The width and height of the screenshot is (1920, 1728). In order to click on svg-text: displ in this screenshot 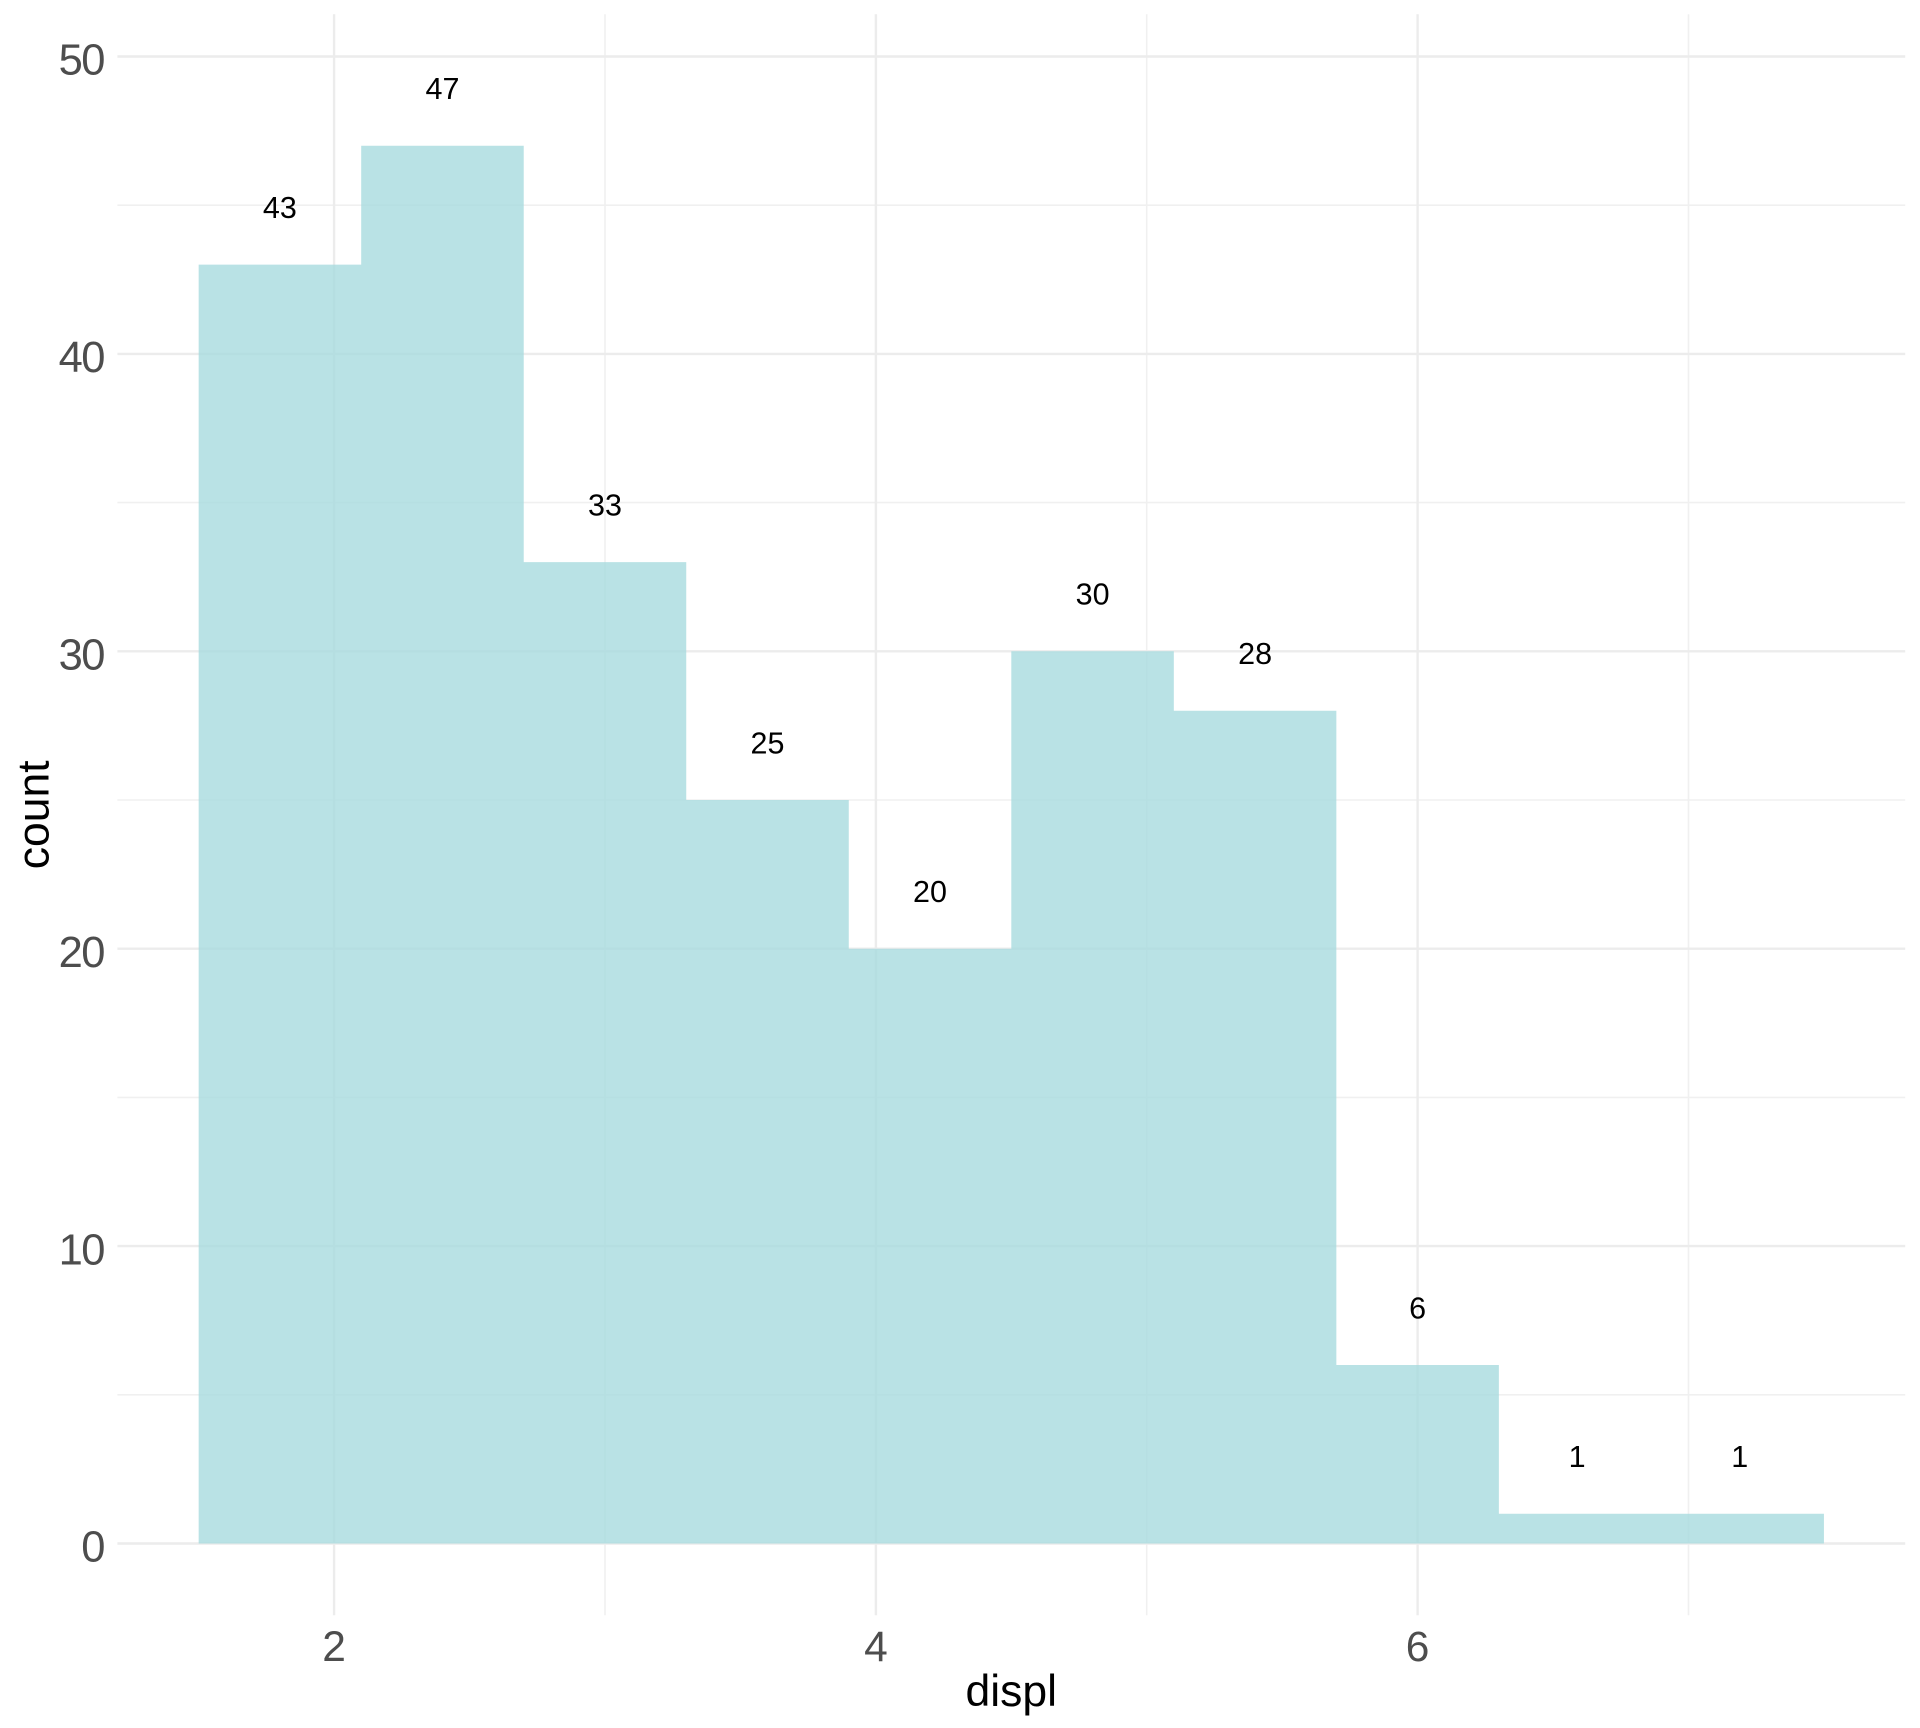, I will do `click(1012, 1691)`.